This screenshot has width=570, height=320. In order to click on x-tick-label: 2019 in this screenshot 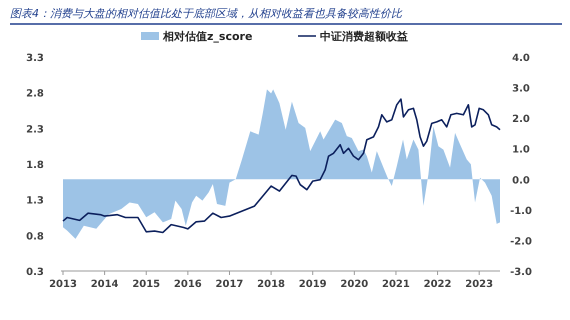, I will do `click(312, 284)`.